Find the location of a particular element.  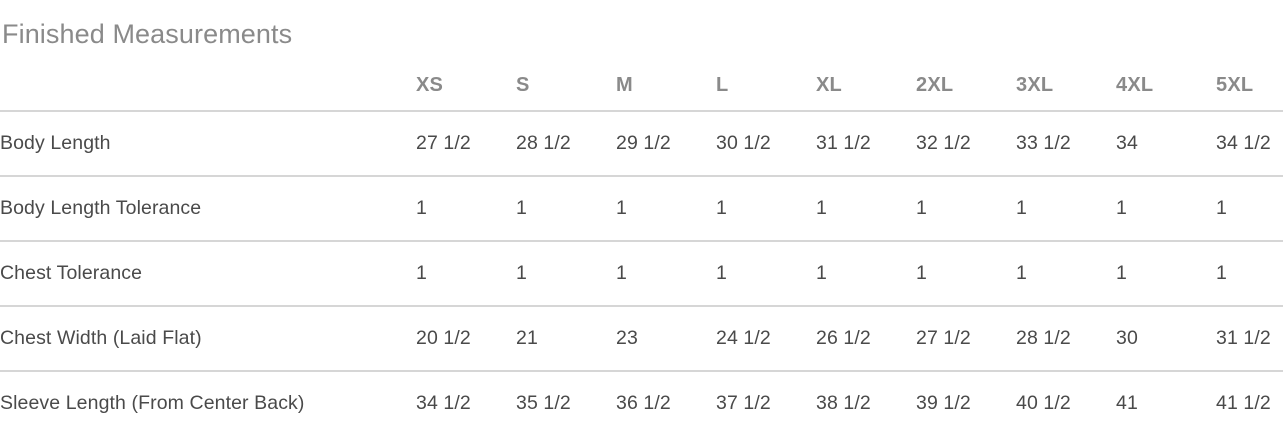

page-title: Finished Measurements is located at coordinates (147, 34).